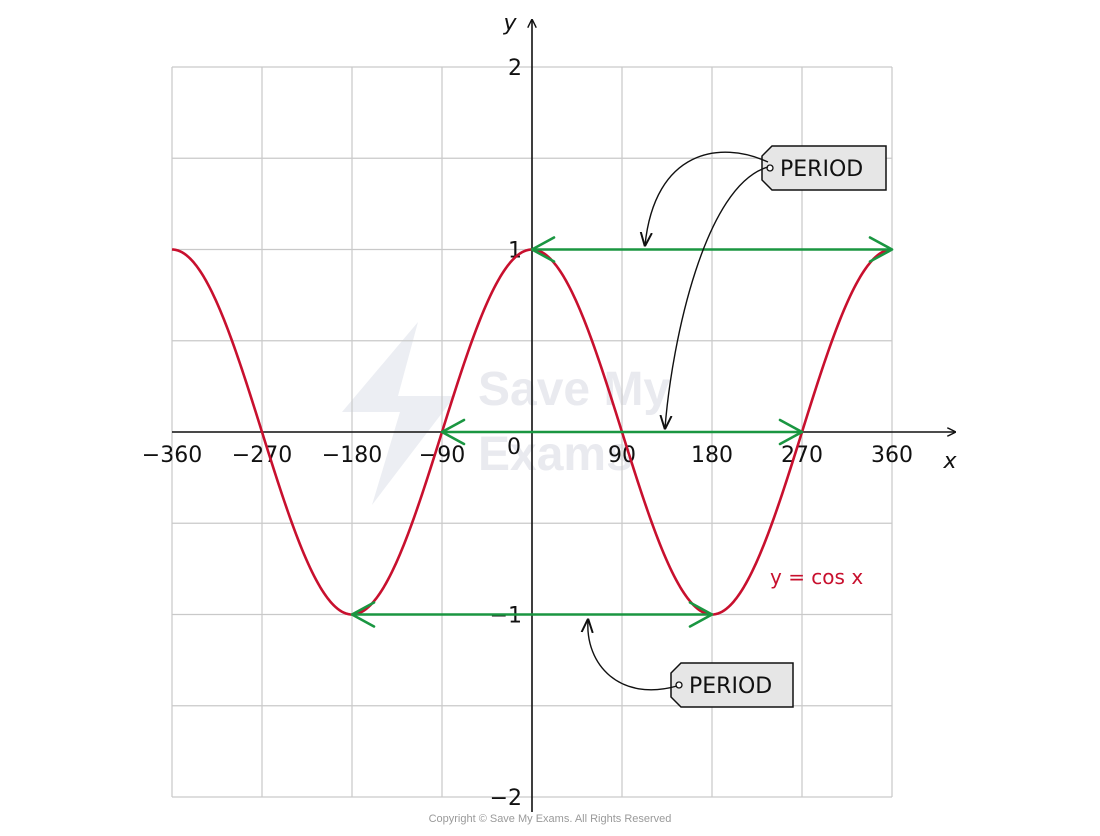  I want to click on y-tick-label: −2, so click(506, 798).